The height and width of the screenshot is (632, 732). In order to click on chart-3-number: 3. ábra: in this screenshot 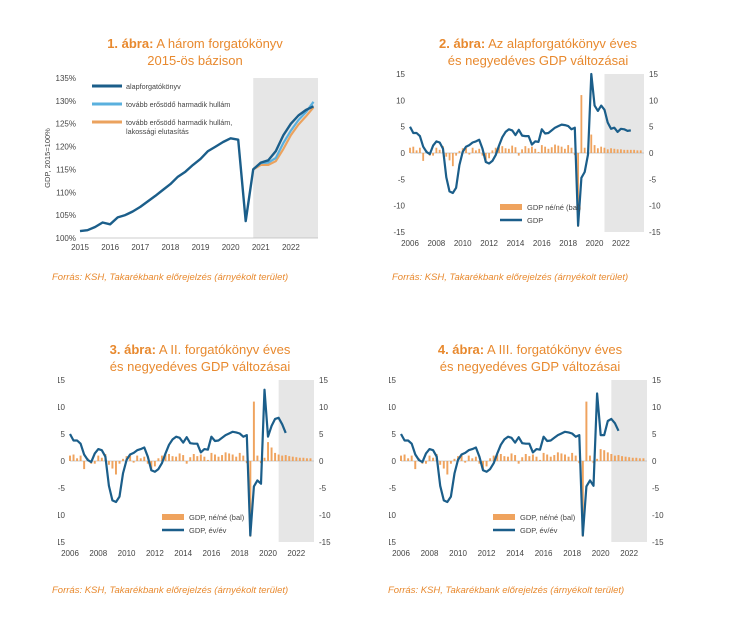, I will do `click(132, 349)`.